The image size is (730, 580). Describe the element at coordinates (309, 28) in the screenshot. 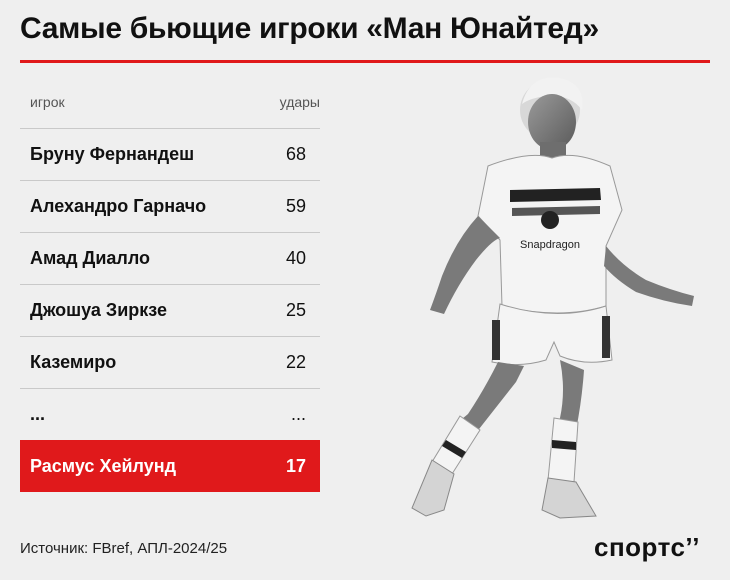

I see `chart-title: Самые бьющие игроки «Ман Юнайтед»` at that location.